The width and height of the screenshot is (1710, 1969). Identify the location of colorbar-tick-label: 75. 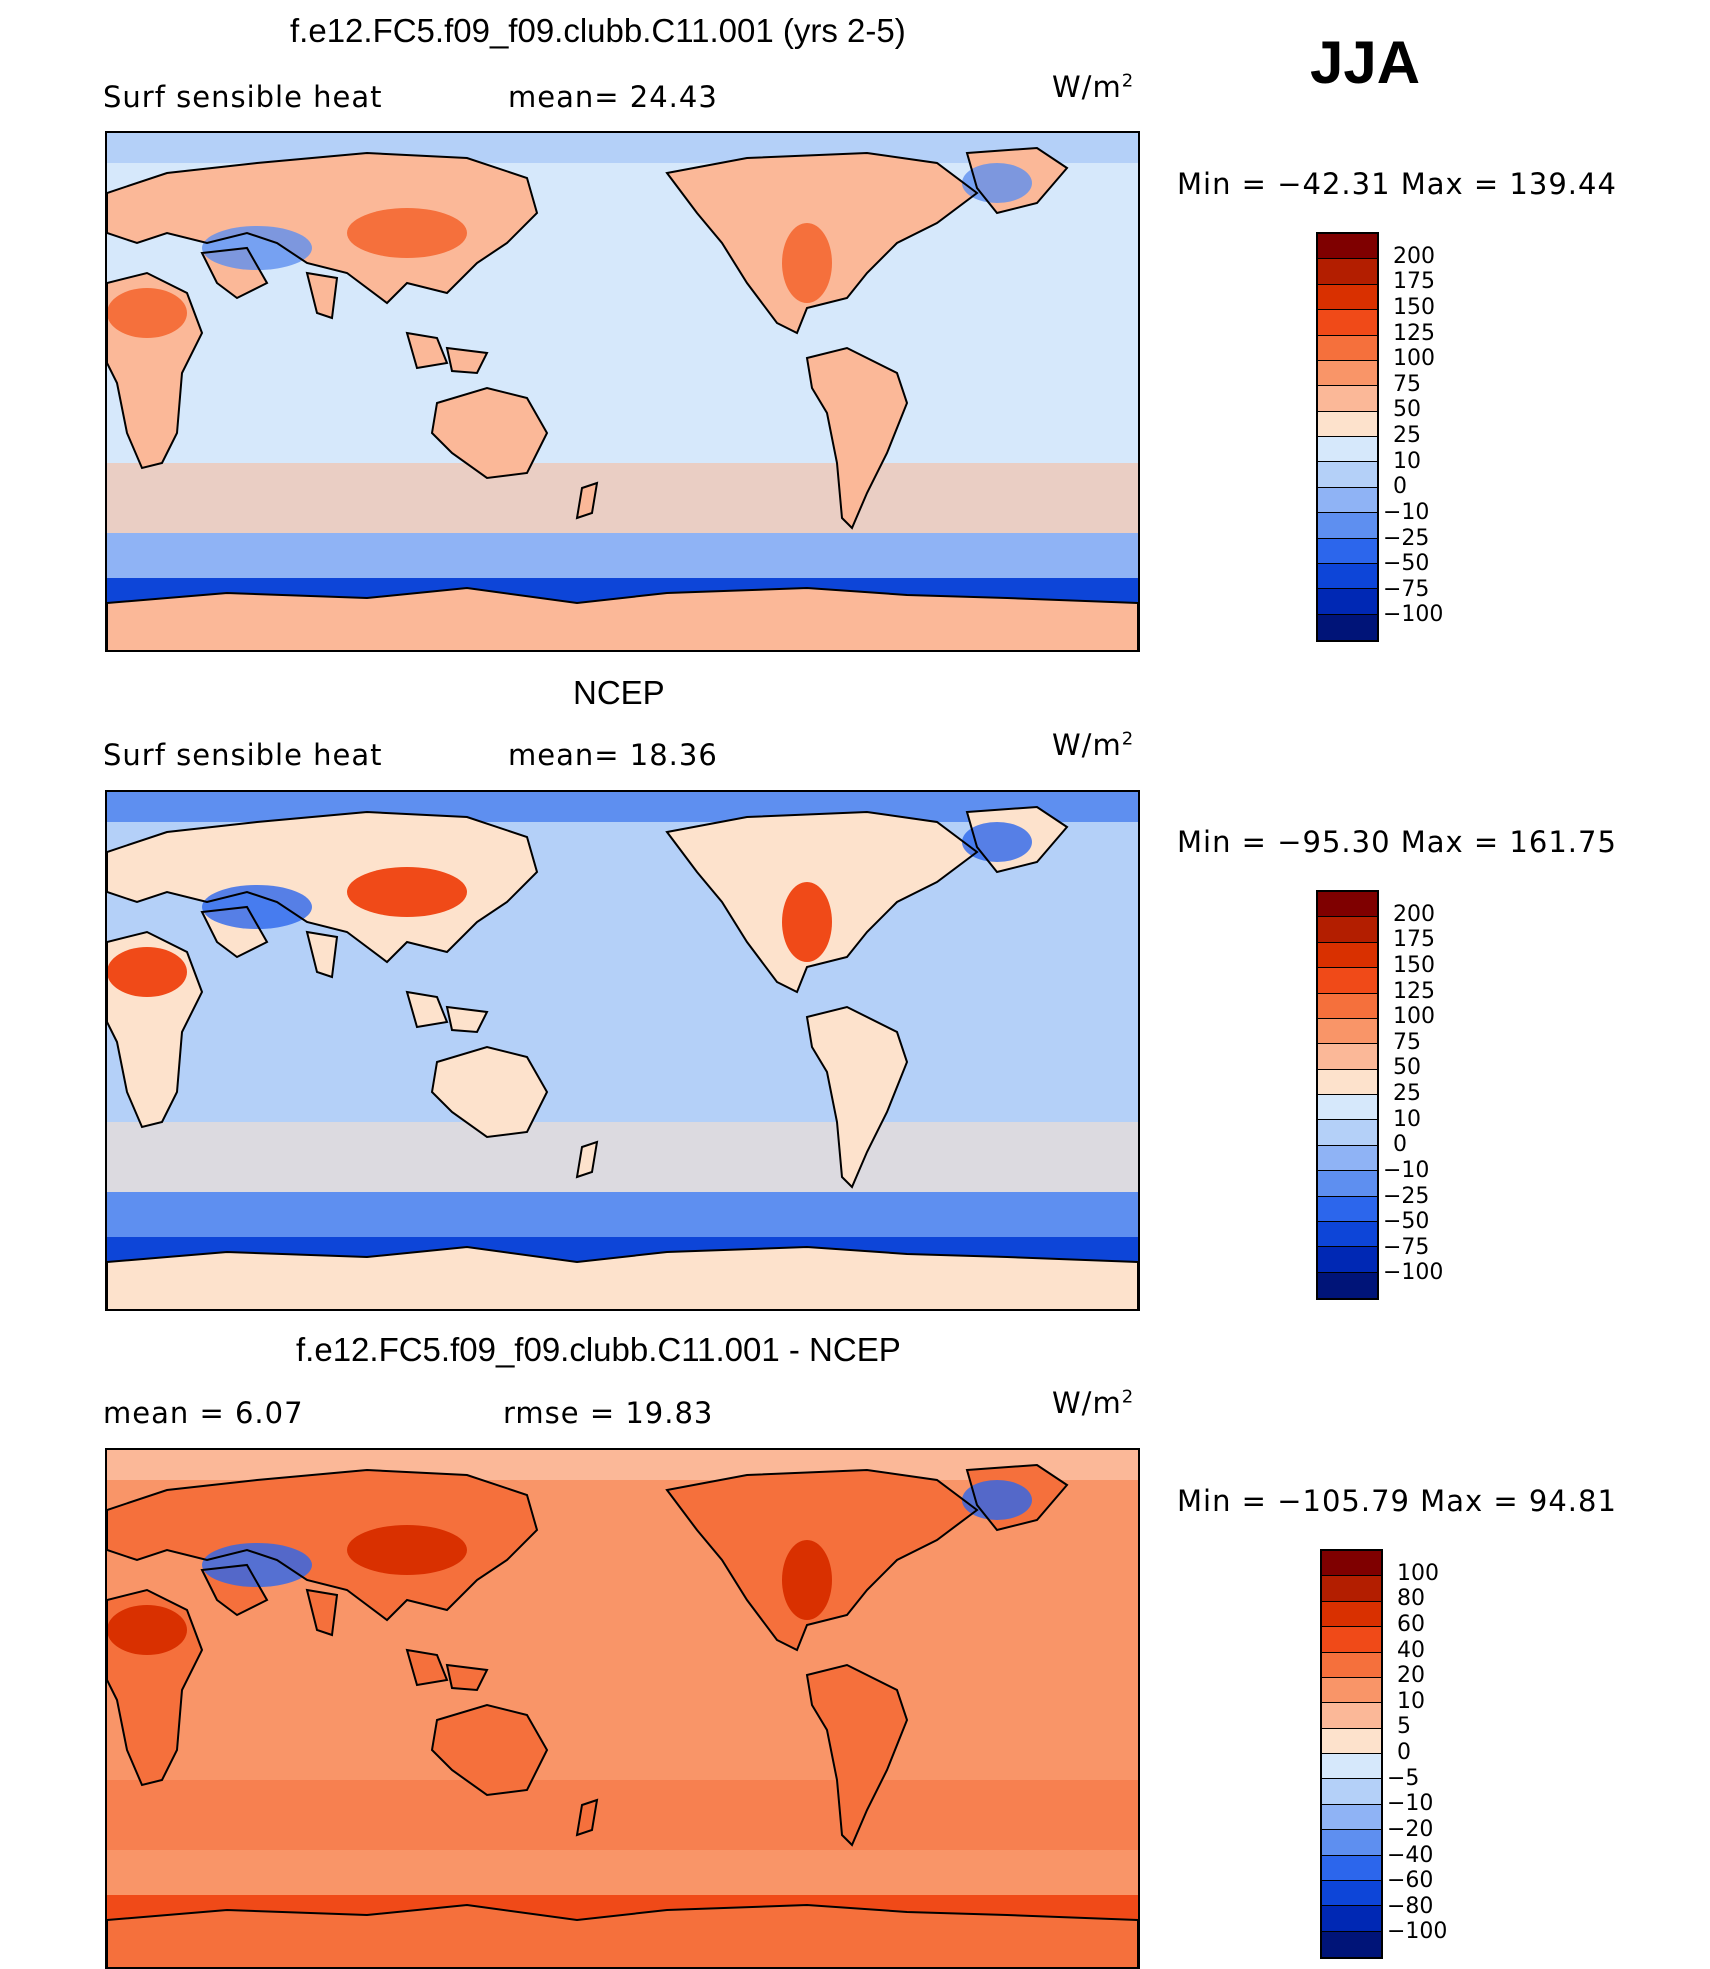
(1407, 1042).